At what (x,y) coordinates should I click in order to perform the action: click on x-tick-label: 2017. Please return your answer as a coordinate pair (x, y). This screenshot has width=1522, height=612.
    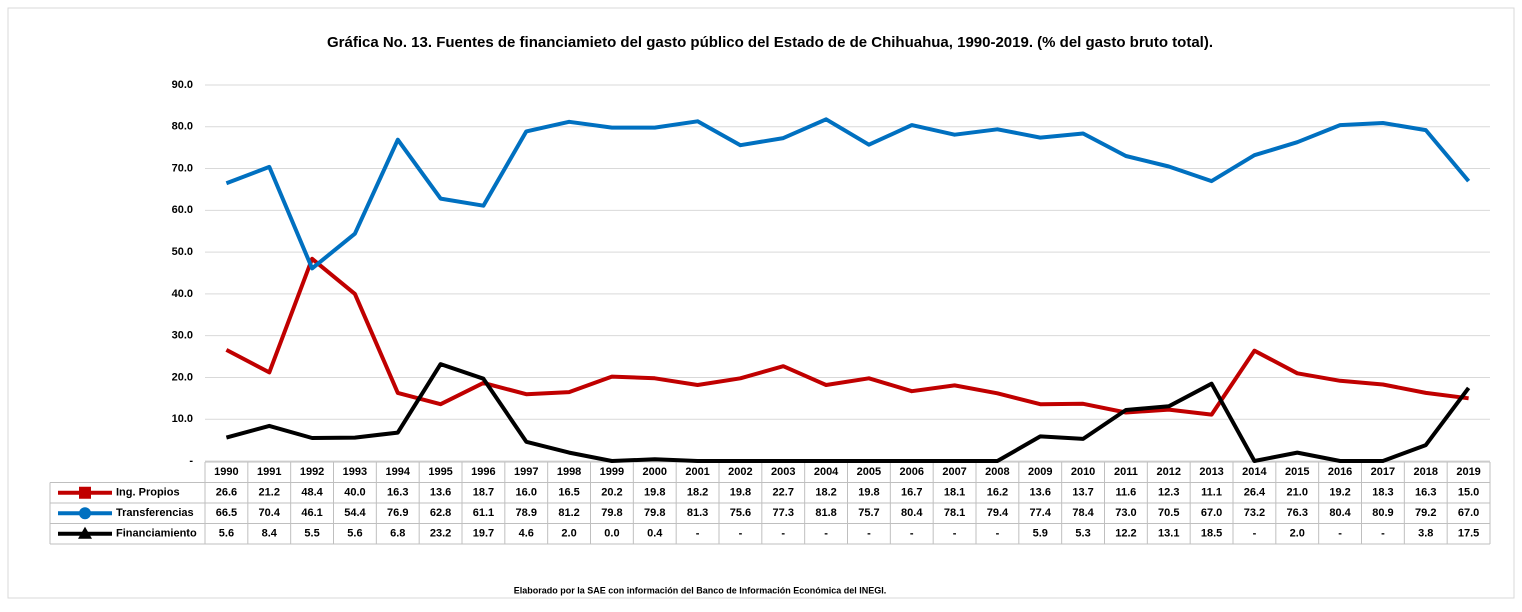
    Looking at the image, I should click on (1383, 472).